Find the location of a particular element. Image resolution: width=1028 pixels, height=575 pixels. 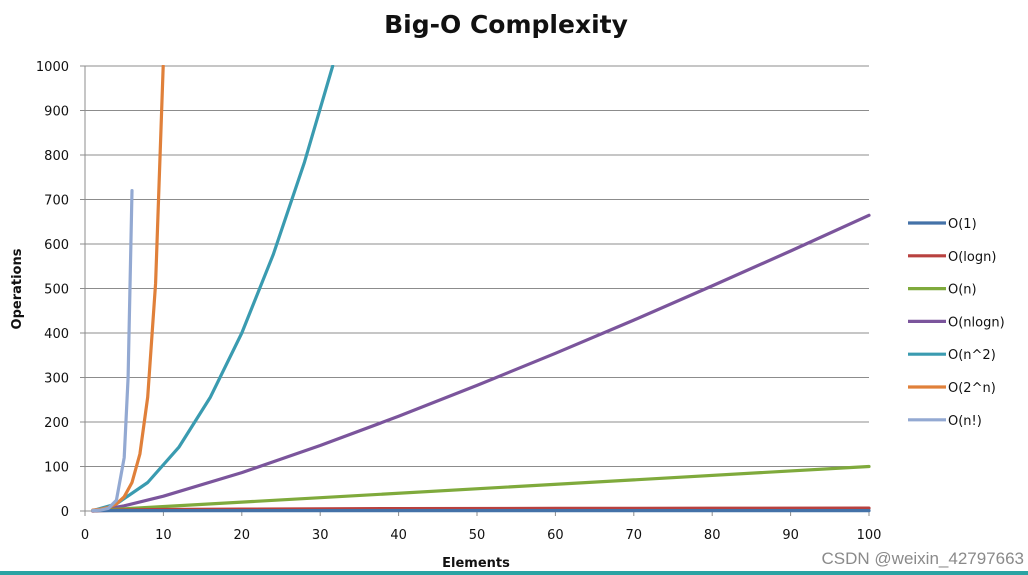

y-tick-label: 100 is located at coordinates (56, 468).